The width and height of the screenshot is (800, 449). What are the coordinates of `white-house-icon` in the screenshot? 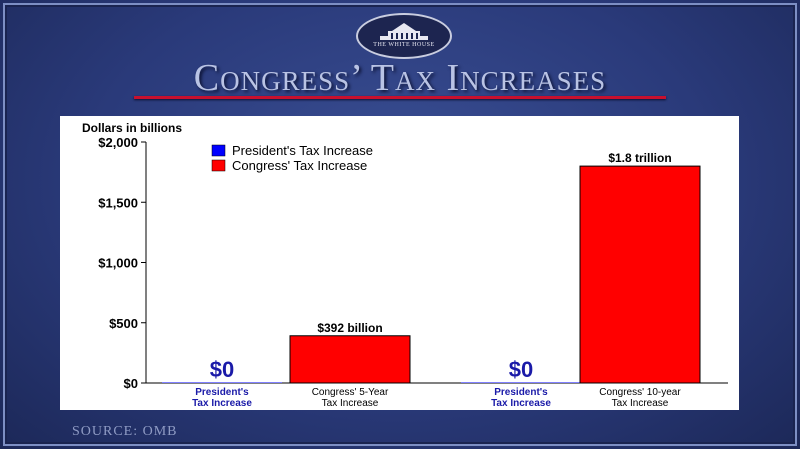 It's located at (404, 31).